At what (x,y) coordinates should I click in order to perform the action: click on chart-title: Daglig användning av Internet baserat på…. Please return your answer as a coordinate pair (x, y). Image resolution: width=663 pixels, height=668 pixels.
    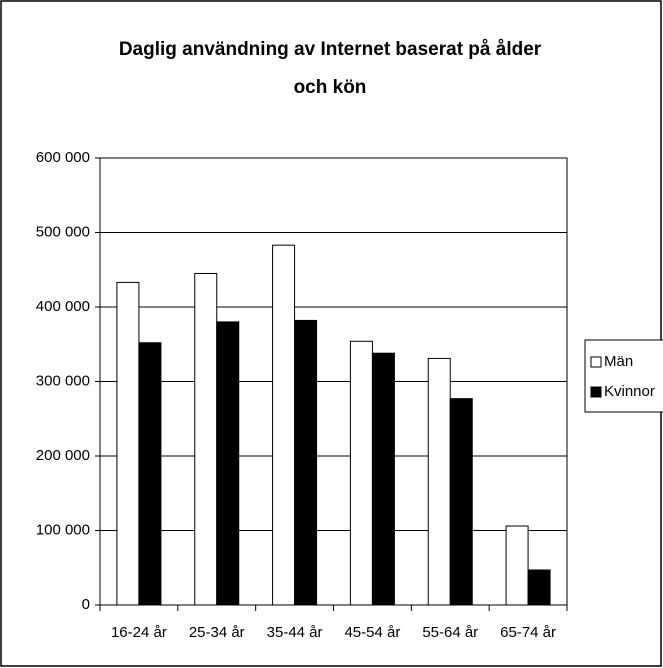
    Looking at the image, I should click on (330, 49).